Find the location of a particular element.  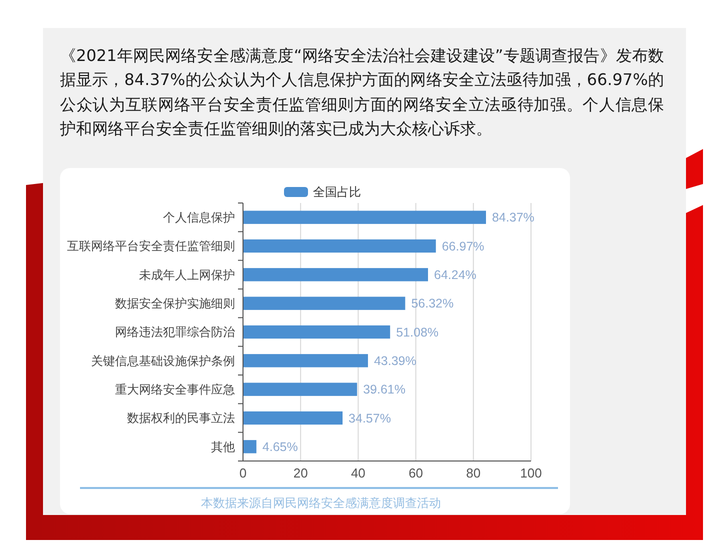

x-tick-label: 20 is located at coordinates (300, 473).